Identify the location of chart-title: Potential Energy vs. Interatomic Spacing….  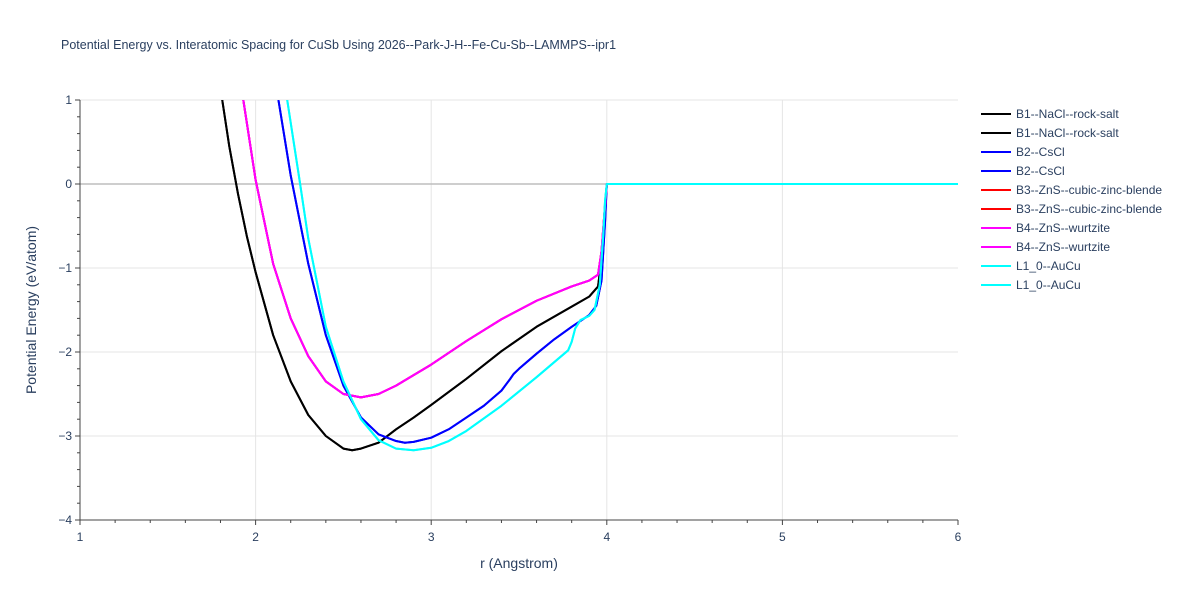
(339, 45).